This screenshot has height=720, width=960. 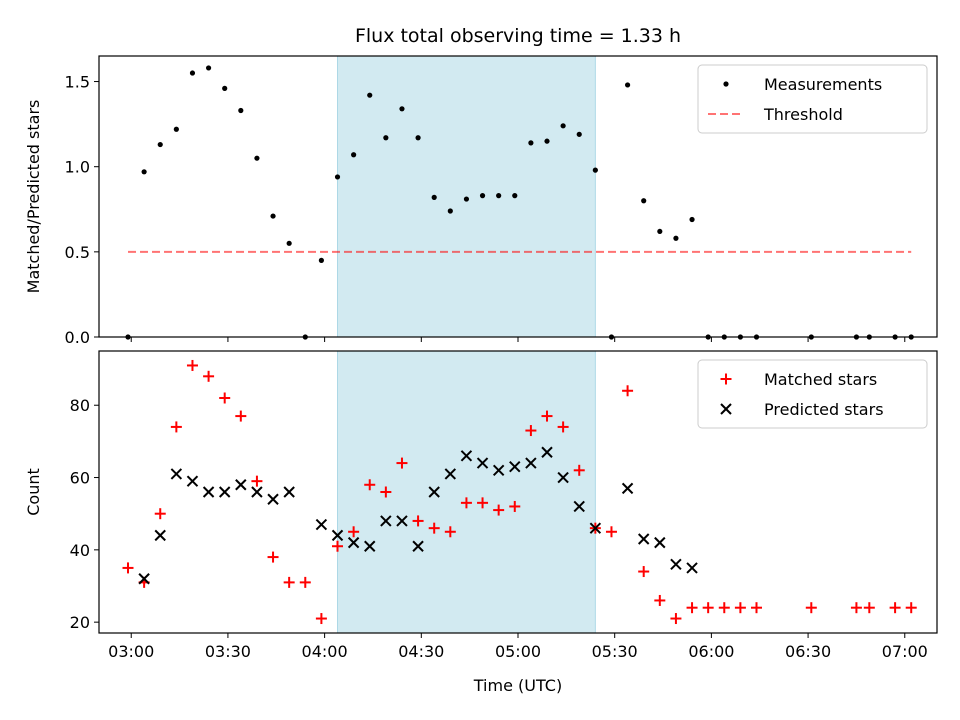 What do you see at coordinates (711, 651) in the screenshot?
I see `x-tick-label: 06:00` at bounding box center [711, 651].